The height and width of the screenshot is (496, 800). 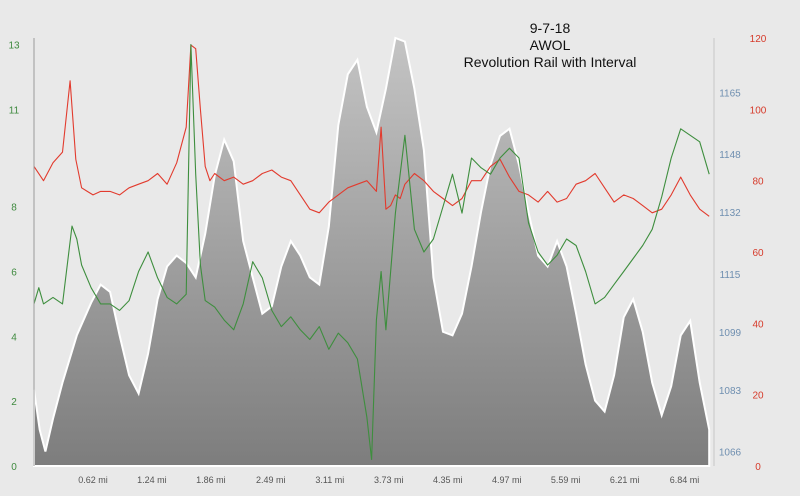 I want to click on title-line-date: 9-7-18, so click(x=550, y=28).